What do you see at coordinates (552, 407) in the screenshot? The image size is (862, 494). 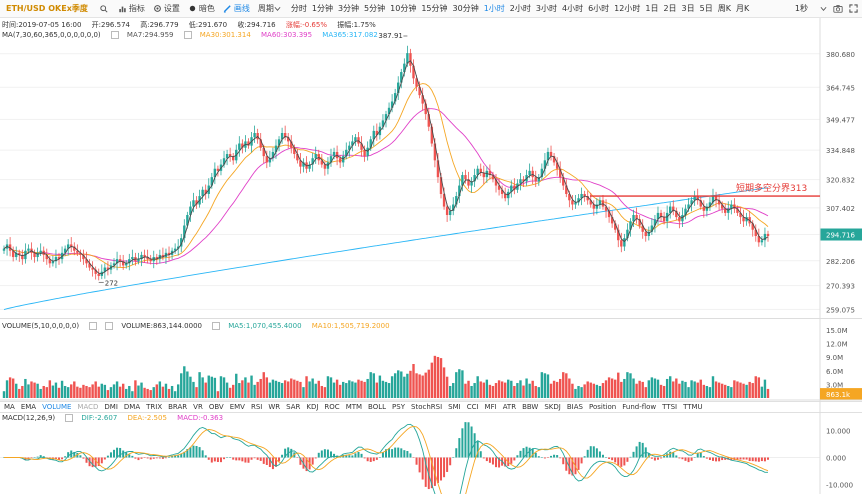 I see `indicator-tab: SKDJ` at bounding box center [552, 407].